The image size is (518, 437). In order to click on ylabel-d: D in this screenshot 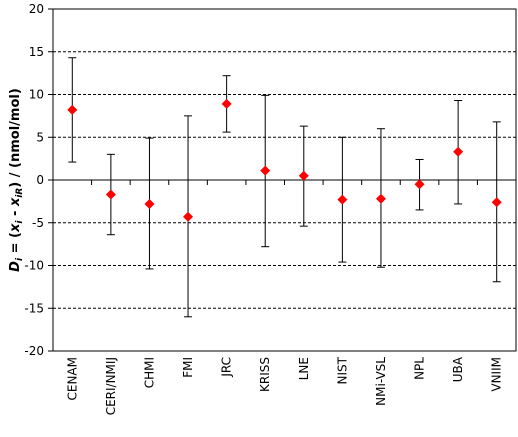, I will do `click(15, 266)`.